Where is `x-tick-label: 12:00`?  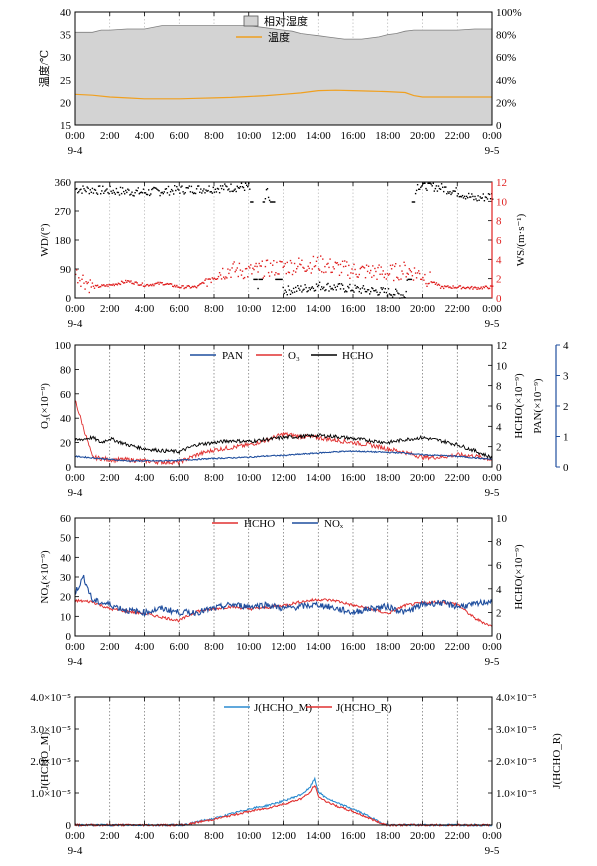
x-tick-label: 12:00 is located at coordinates (284, 309).